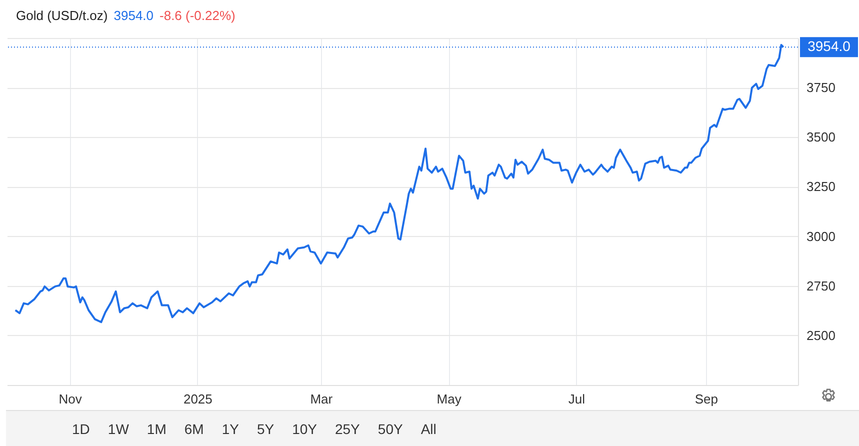 This screenshot has width=859, height=446. Describe the element at coordinates (706, 399) in the screenshot. I see `x-tick-label: Sep` at that location.